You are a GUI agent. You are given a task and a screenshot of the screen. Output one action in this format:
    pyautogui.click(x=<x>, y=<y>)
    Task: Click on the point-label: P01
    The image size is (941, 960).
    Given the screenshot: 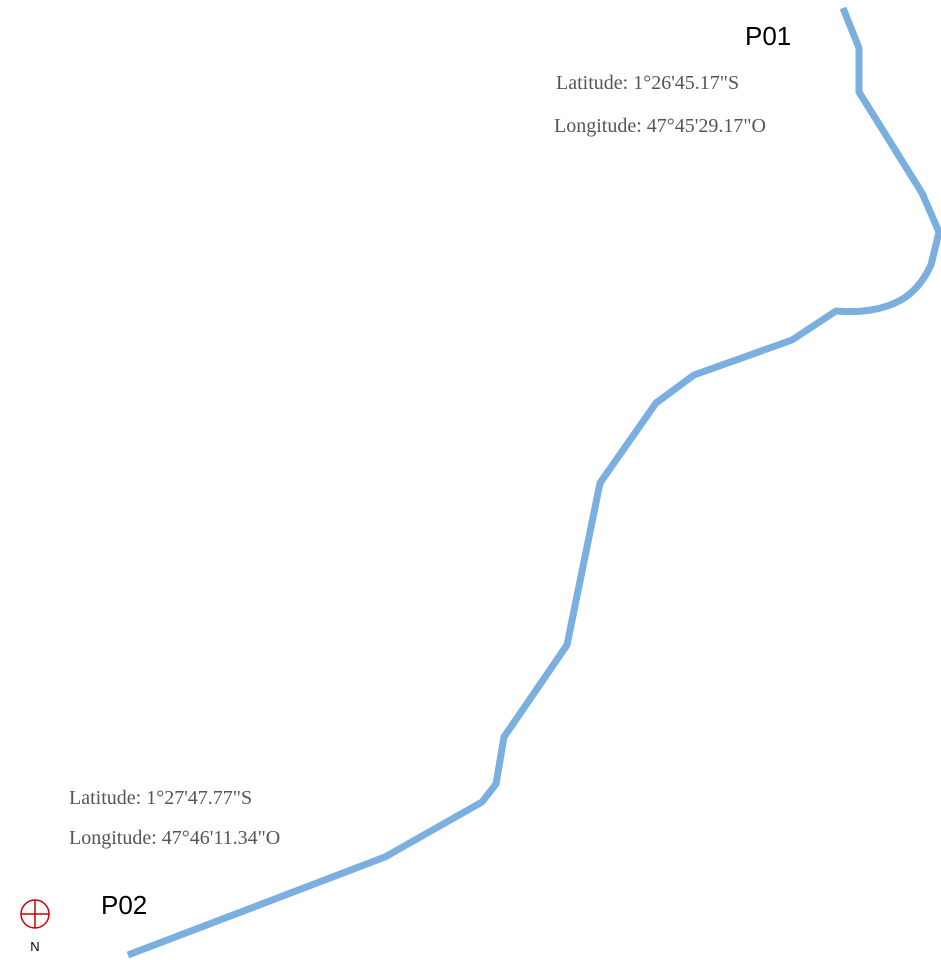 What is the action you would take?
    pyautogui.click(x=768, y=36)
    